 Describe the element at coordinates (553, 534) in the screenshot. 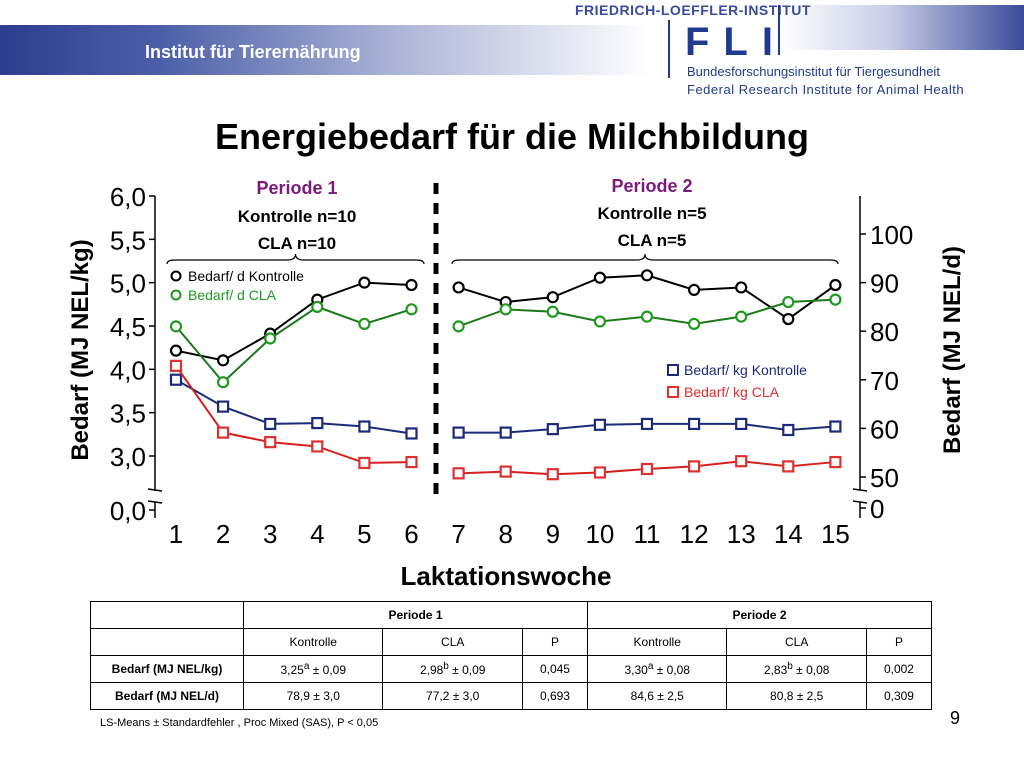

I see `x-tick-label: 9` at that location.